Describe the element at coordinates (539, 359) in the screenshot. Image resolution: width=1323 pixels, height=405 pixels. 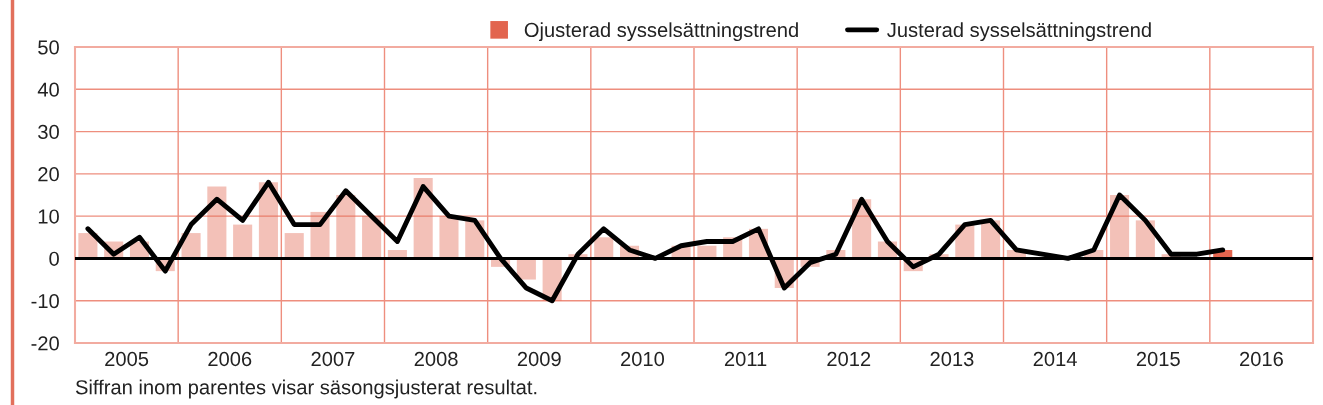
I see `x-tick-label: 2009` at that location.